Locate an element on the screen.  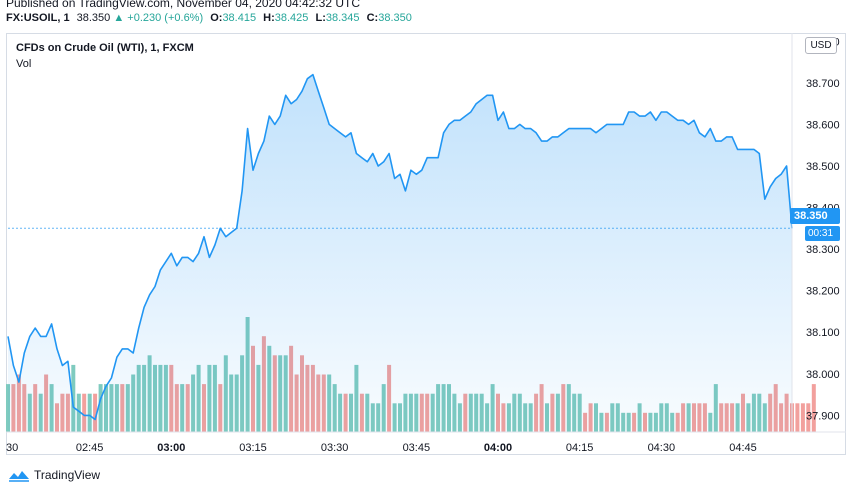
close-value: 38.350 is located at coordinates (395, 18).